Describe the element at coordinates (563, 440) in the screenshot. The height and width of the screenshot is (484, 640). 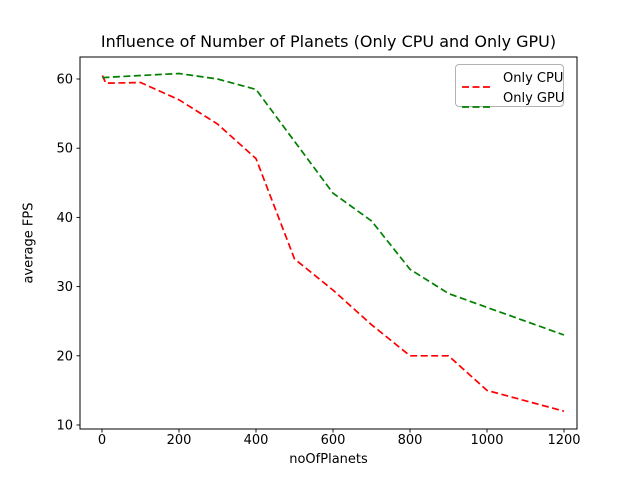
I see `x-tick-label: 1200` at that location.